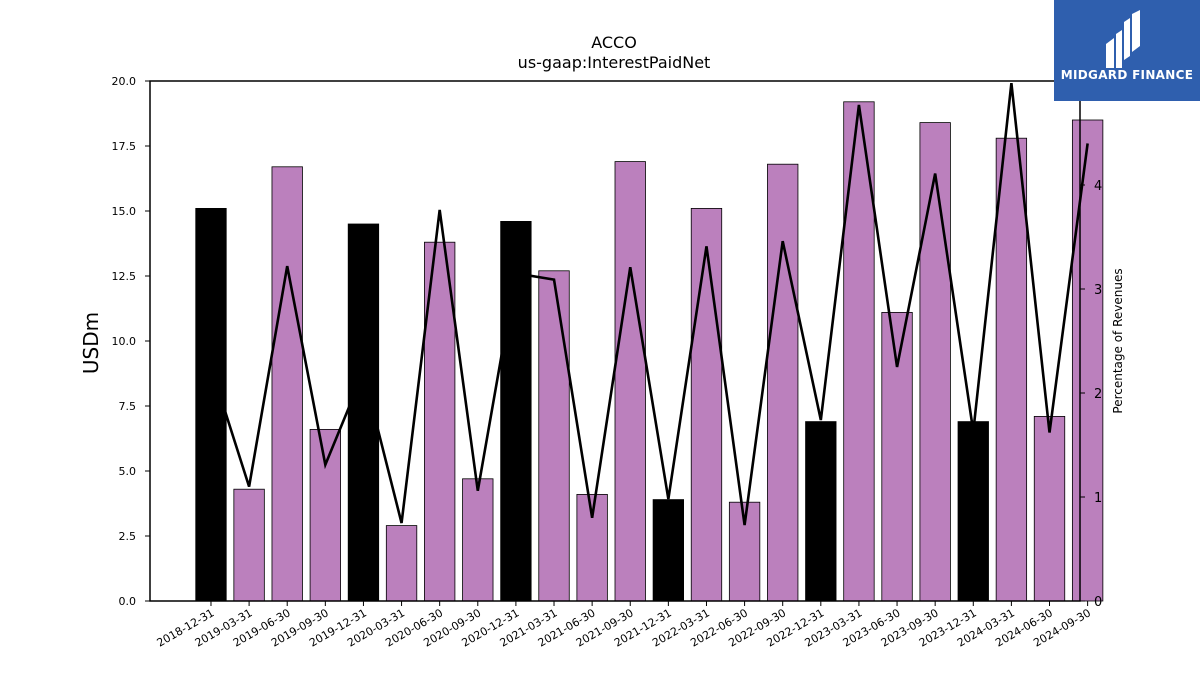 The height and width of the screenshot is (675, 1200). I want to click on y-tick-label: 5.0, so click(128, 471).